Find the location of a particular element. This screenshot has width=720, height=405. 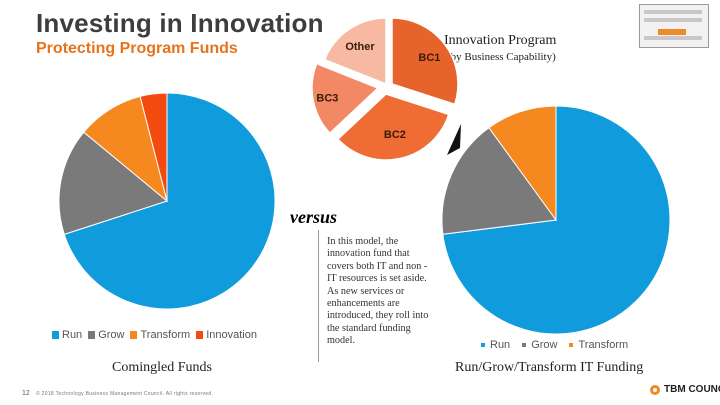

pie-innovation-program: BC1 BC2 BC3 Other is located at coordinates (385, 89).